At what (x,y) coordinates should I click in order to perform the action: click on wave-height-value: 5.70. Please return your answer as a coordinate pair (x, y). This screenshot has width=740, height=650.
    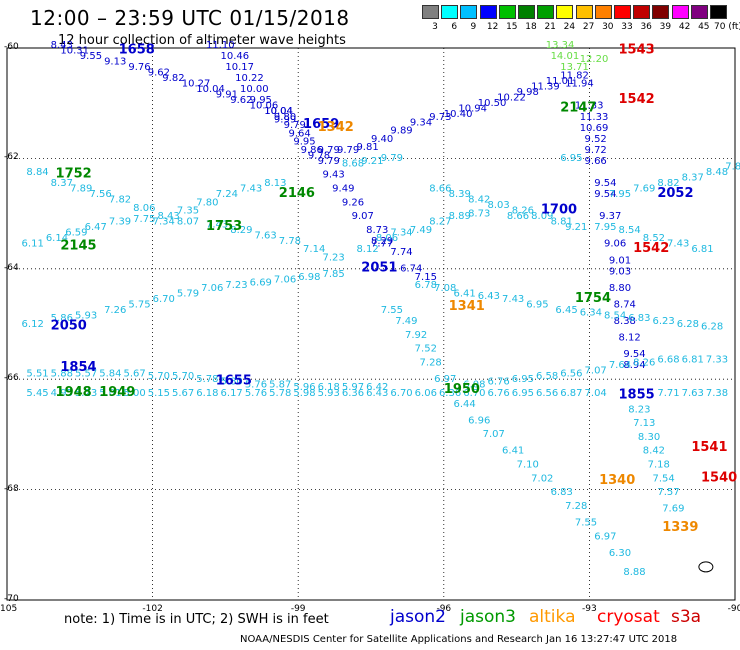
    Looking at the image, I should click on (159, 376).